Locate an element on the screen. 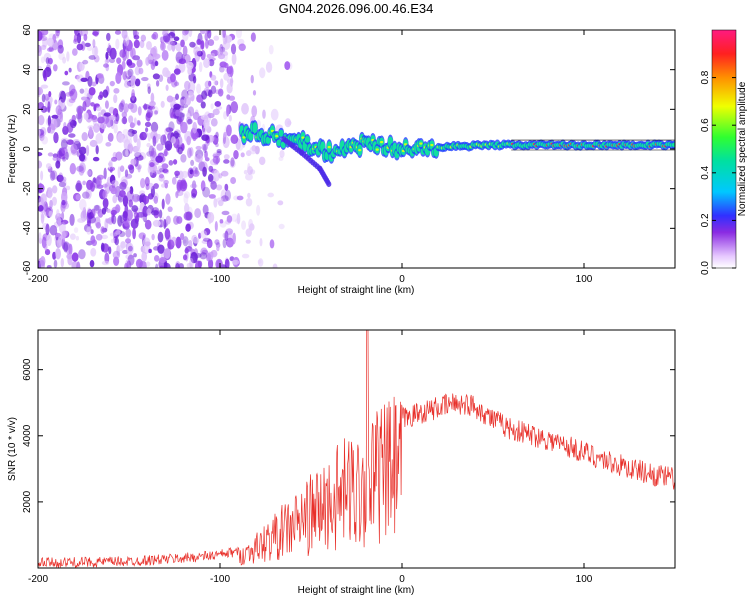  colorbar-ticks: 0.0 0.2 0.4 0.6 0.8 is located at coordinates (718, 172).